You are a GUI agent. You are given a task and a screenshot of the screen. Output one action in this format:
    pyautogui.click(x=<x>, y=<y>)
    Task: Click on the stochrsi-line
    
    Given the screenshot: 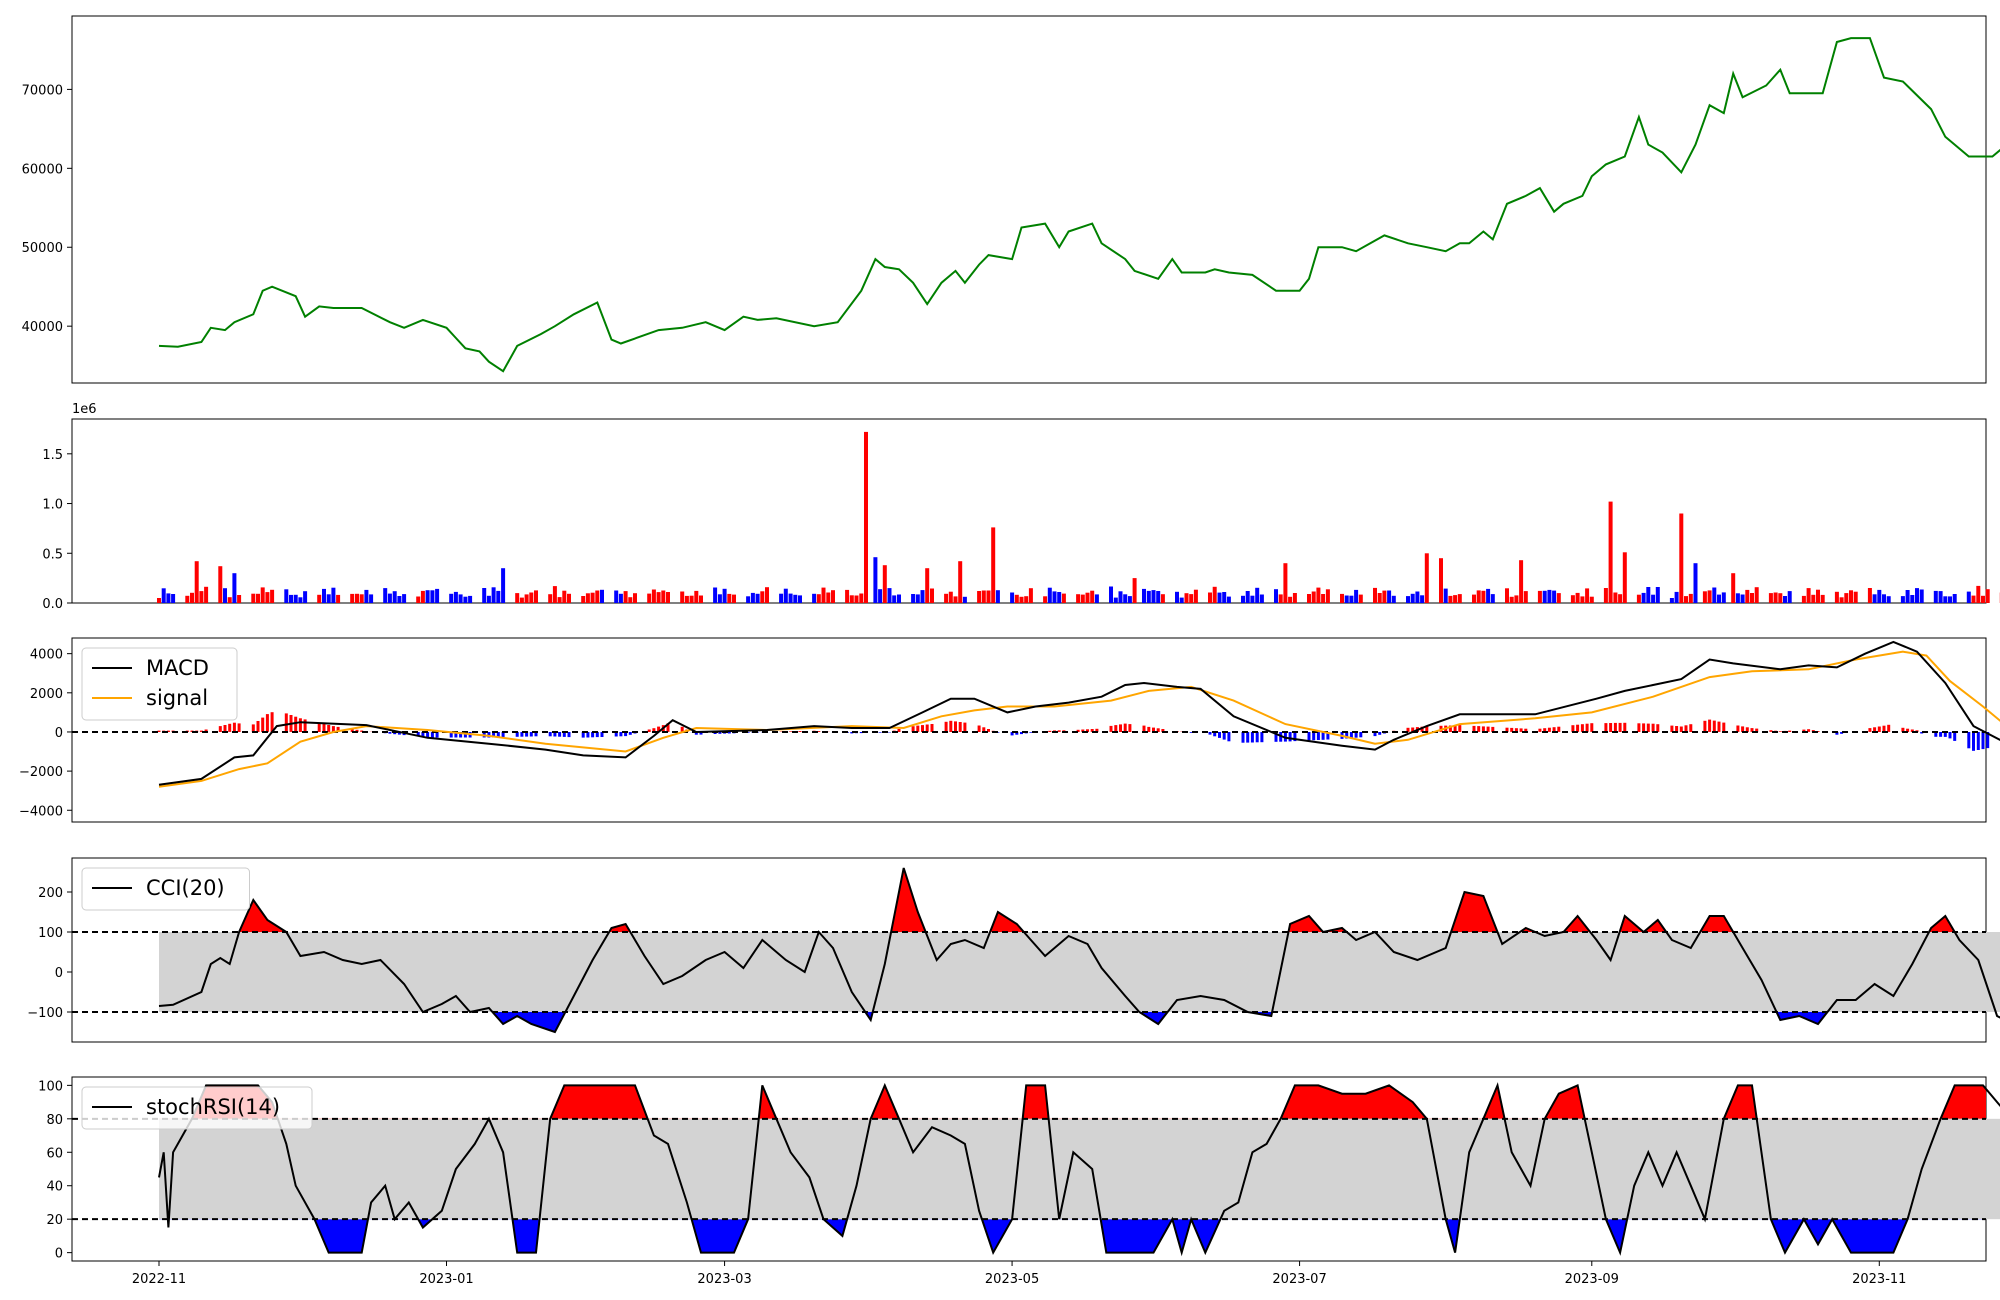 What is the action you would take?
    pyautogui.click(x=1079, y=1169)
    